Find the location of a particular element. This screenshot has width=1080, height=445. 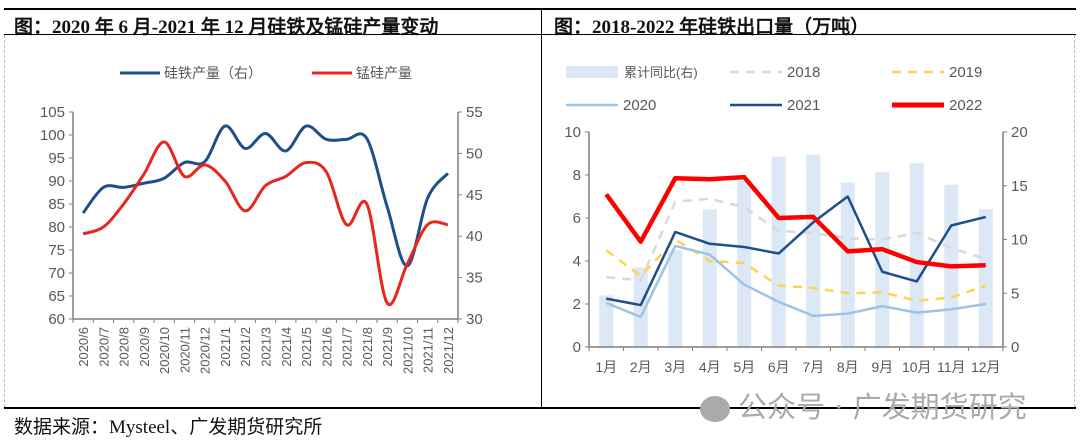

y-tick-label-right: 55 is located at coordinates (474, 112).